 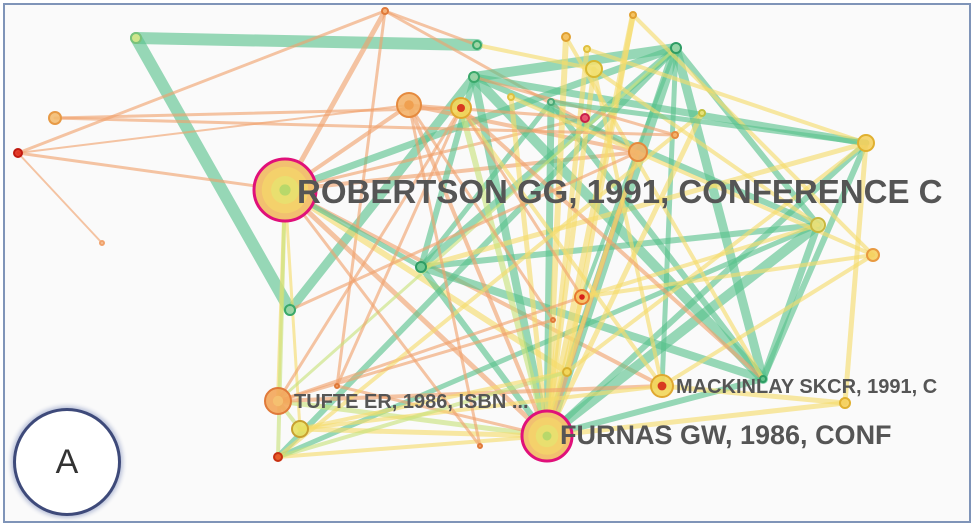 I want to click on node-r273, so click(x=278, y=457).